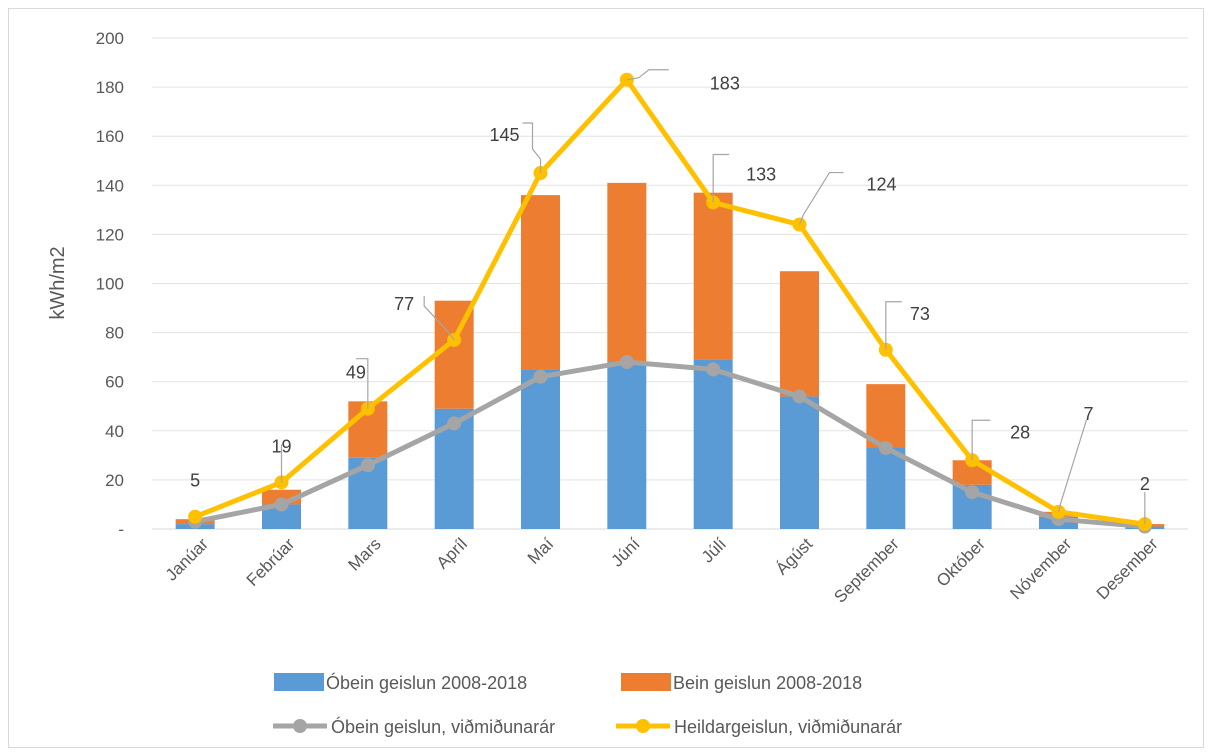  What do you see at coordinates (281, 446) in the screenshot?
I see `data-label: 19` at bounding box center [281, 446].